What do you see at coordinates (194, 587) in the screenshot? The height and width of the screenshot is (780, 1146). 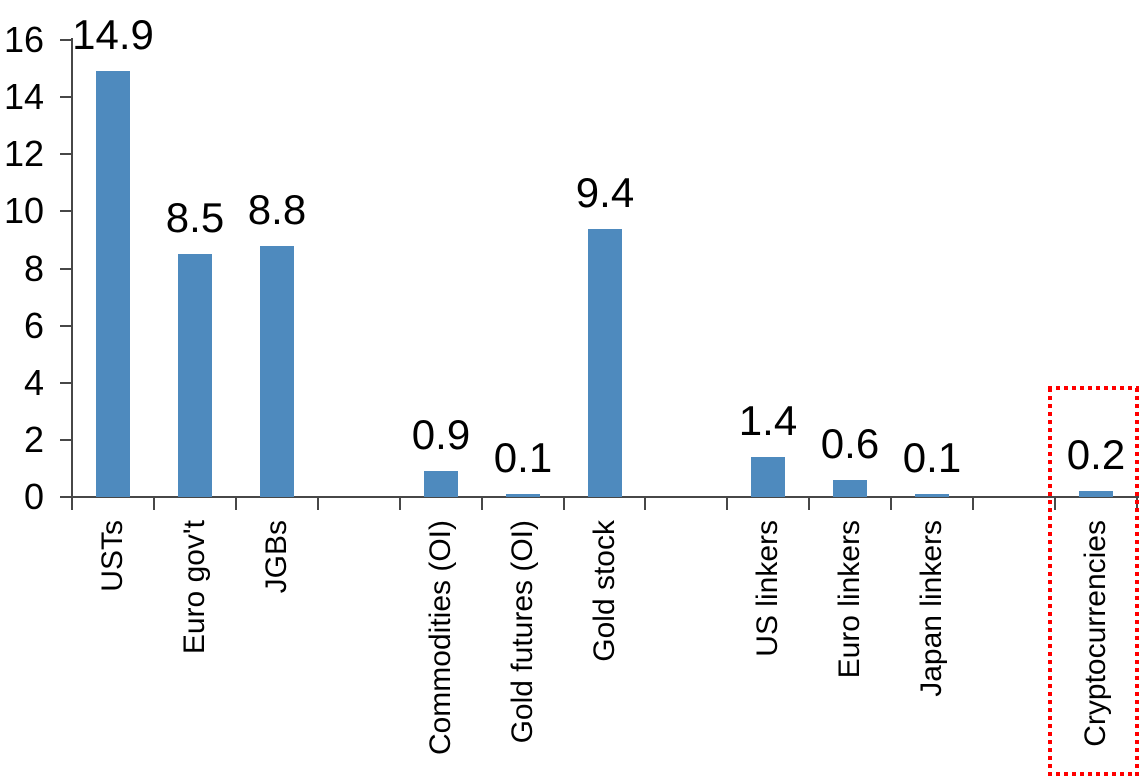 I see `category-label: Euro gov't` at bounding box center [194, 587].